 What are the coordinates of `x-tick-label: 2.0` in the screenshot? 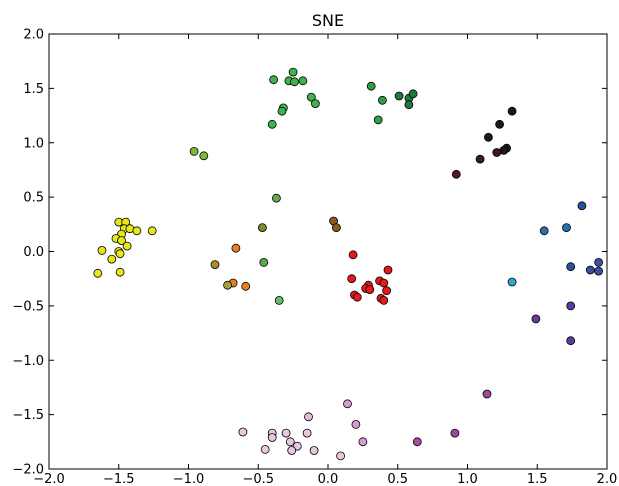 It's located at (607, 479).